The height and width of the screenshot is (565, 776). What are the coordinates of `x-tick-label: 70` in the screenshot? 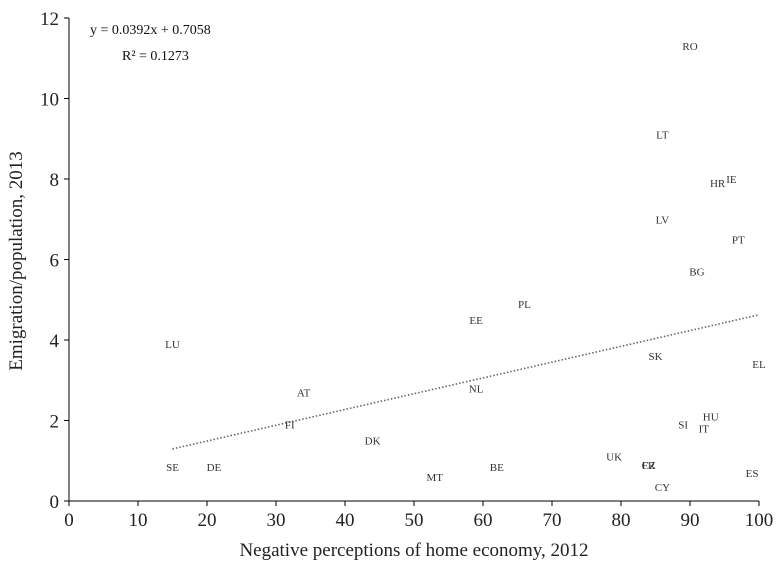 It's located at (552, 520).